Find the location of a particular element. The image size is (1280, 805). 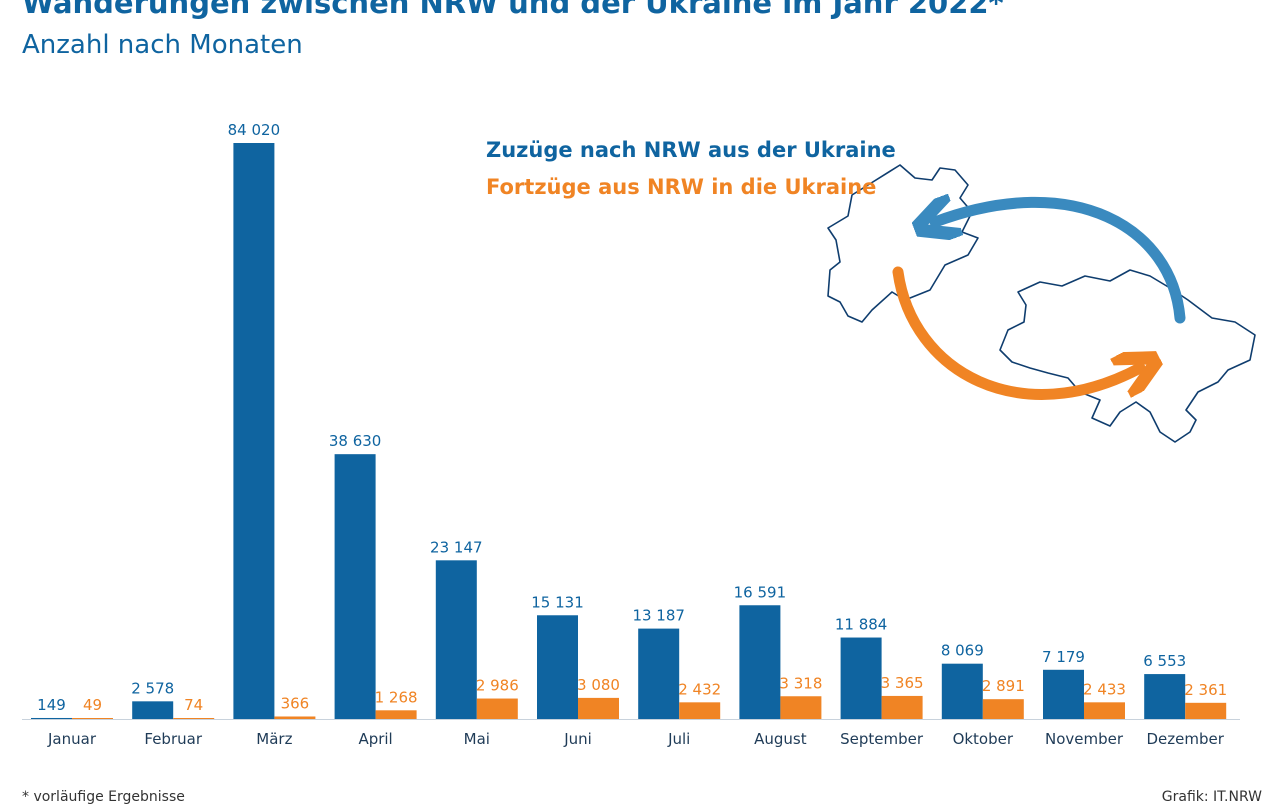

x-tick-label: August is located at coordinates (780, 739).